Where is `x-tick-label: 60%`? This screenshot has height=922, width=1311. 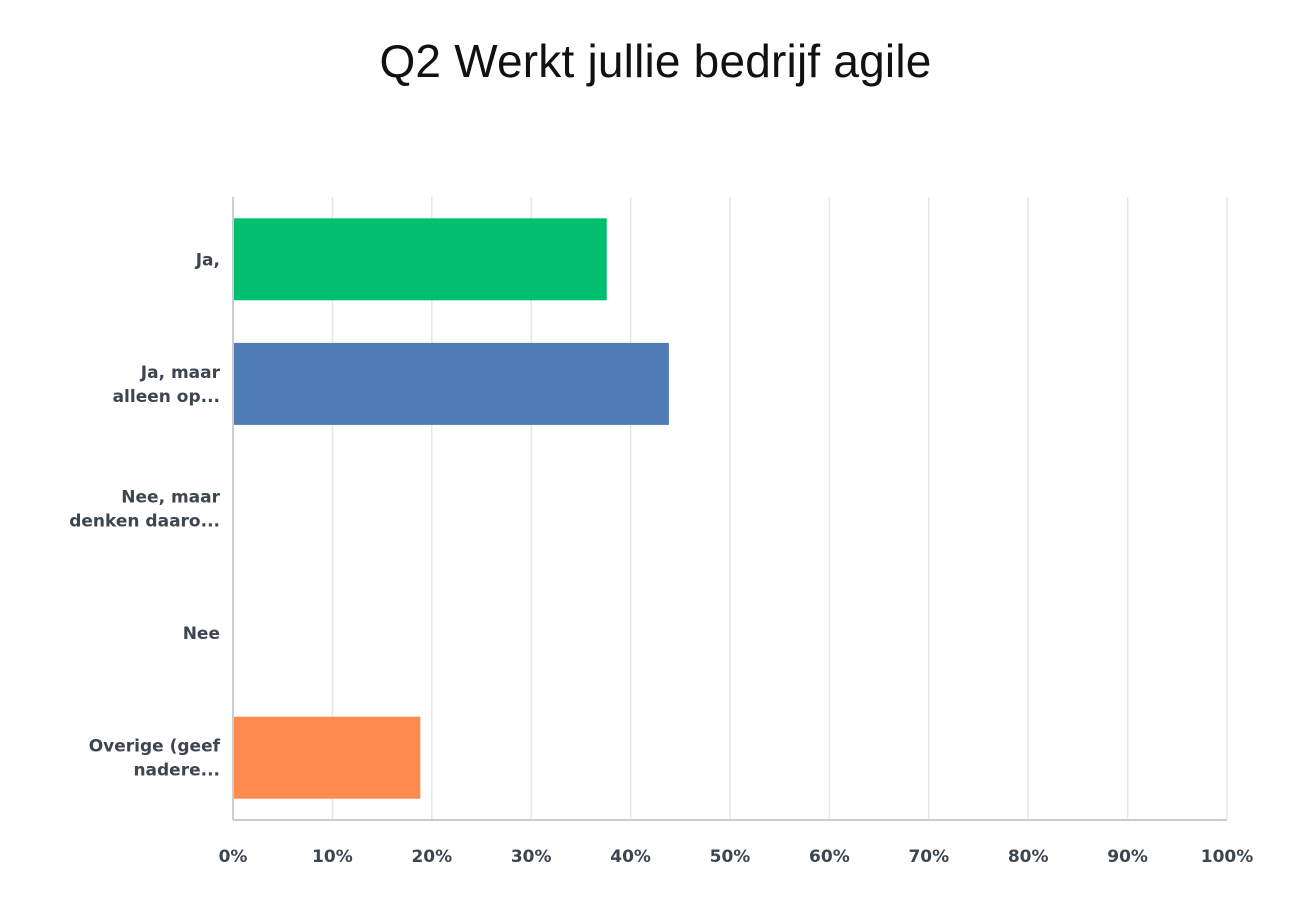
x-tick-label: 60% is located at coordinates (829, 857).